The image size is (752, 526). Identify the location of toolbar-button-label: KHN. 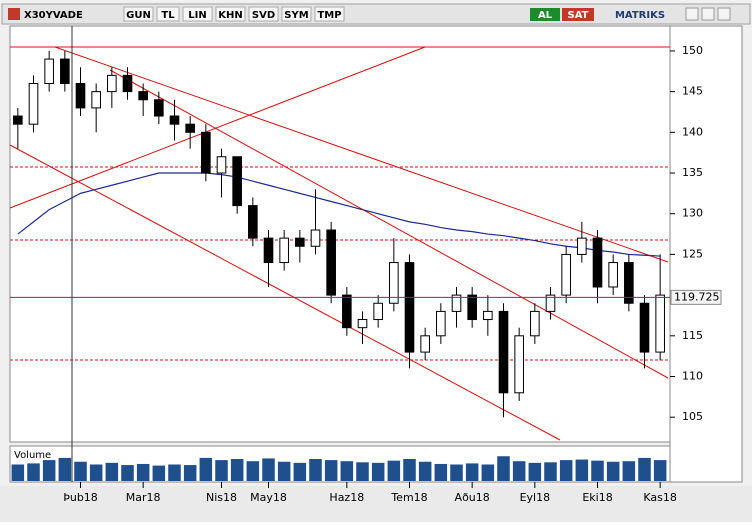
(230, 15).